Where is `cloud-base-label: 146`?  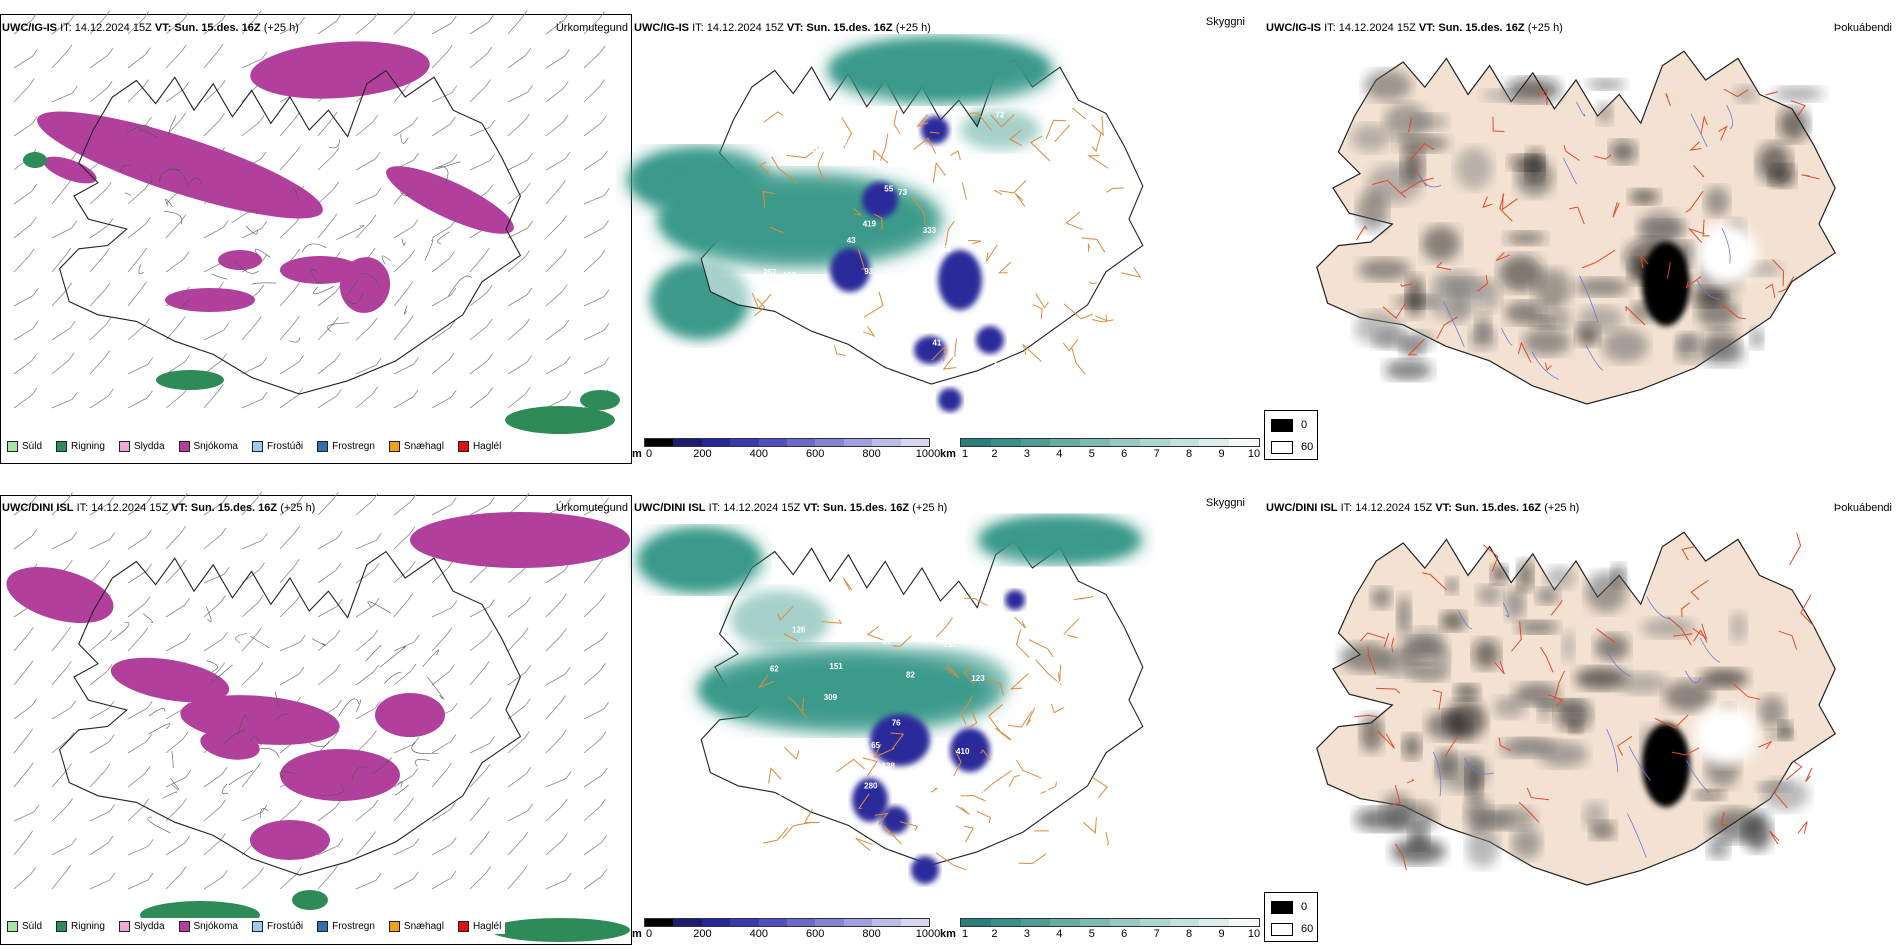 cloud-base-label: 146 is located at coordinates (1039, 231).